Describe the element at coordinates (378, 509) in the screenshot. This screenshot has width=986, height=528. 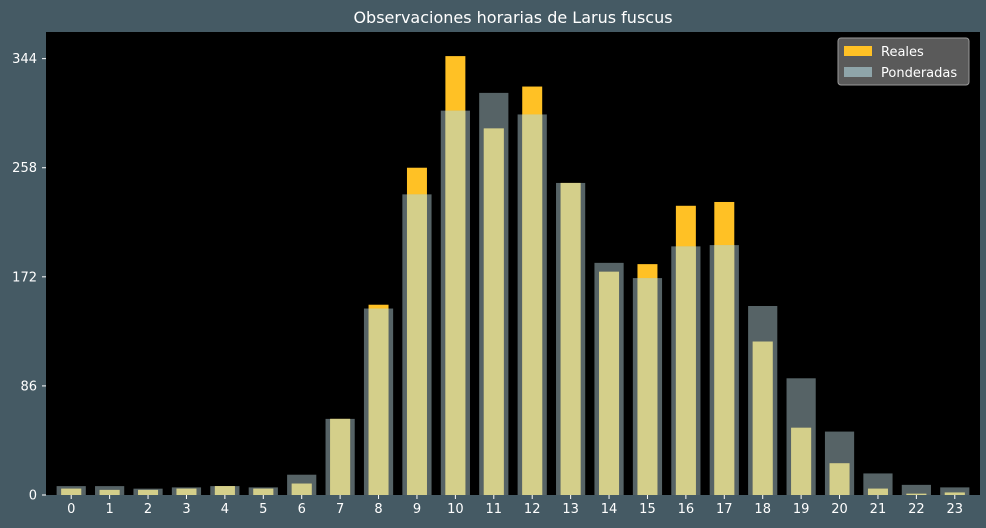
I see `x-tick-label-8: 8` at that location.